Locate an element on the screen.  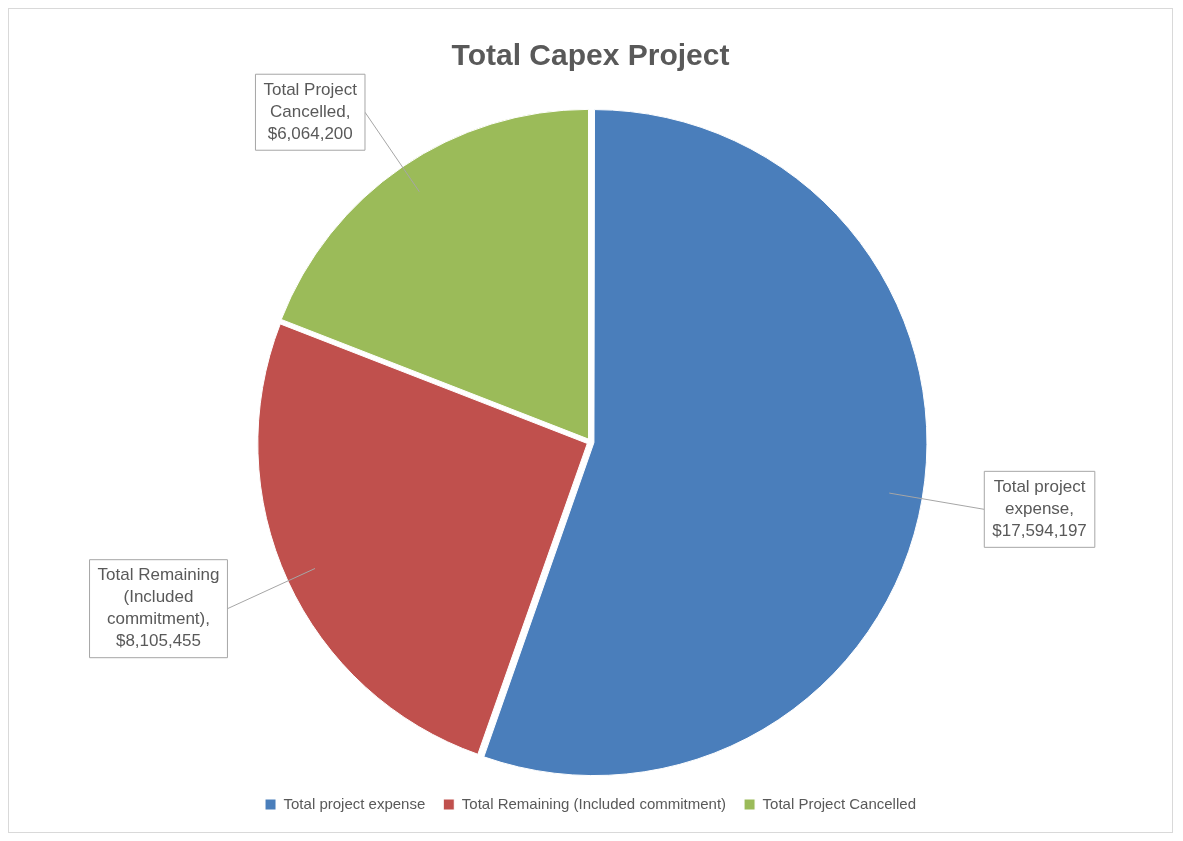
legend-label: Total project expense is located at coordinates (354, 803).